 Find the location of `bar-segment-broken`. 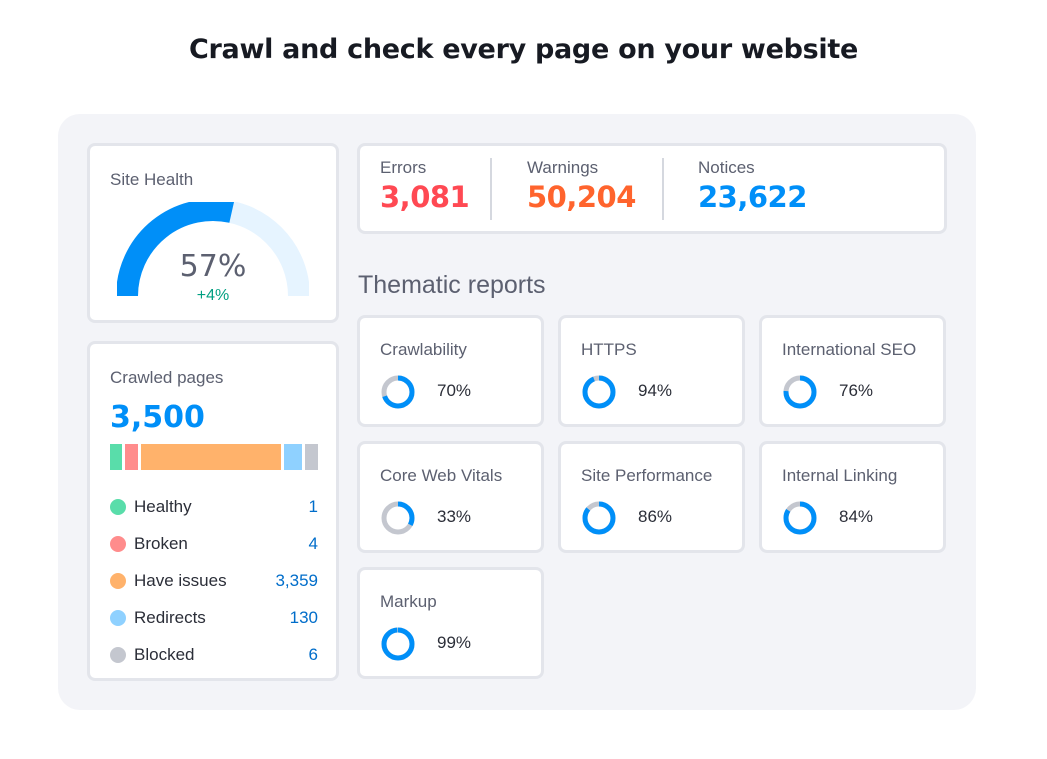

bar-segment-broken is located at coordinates (132, 457).